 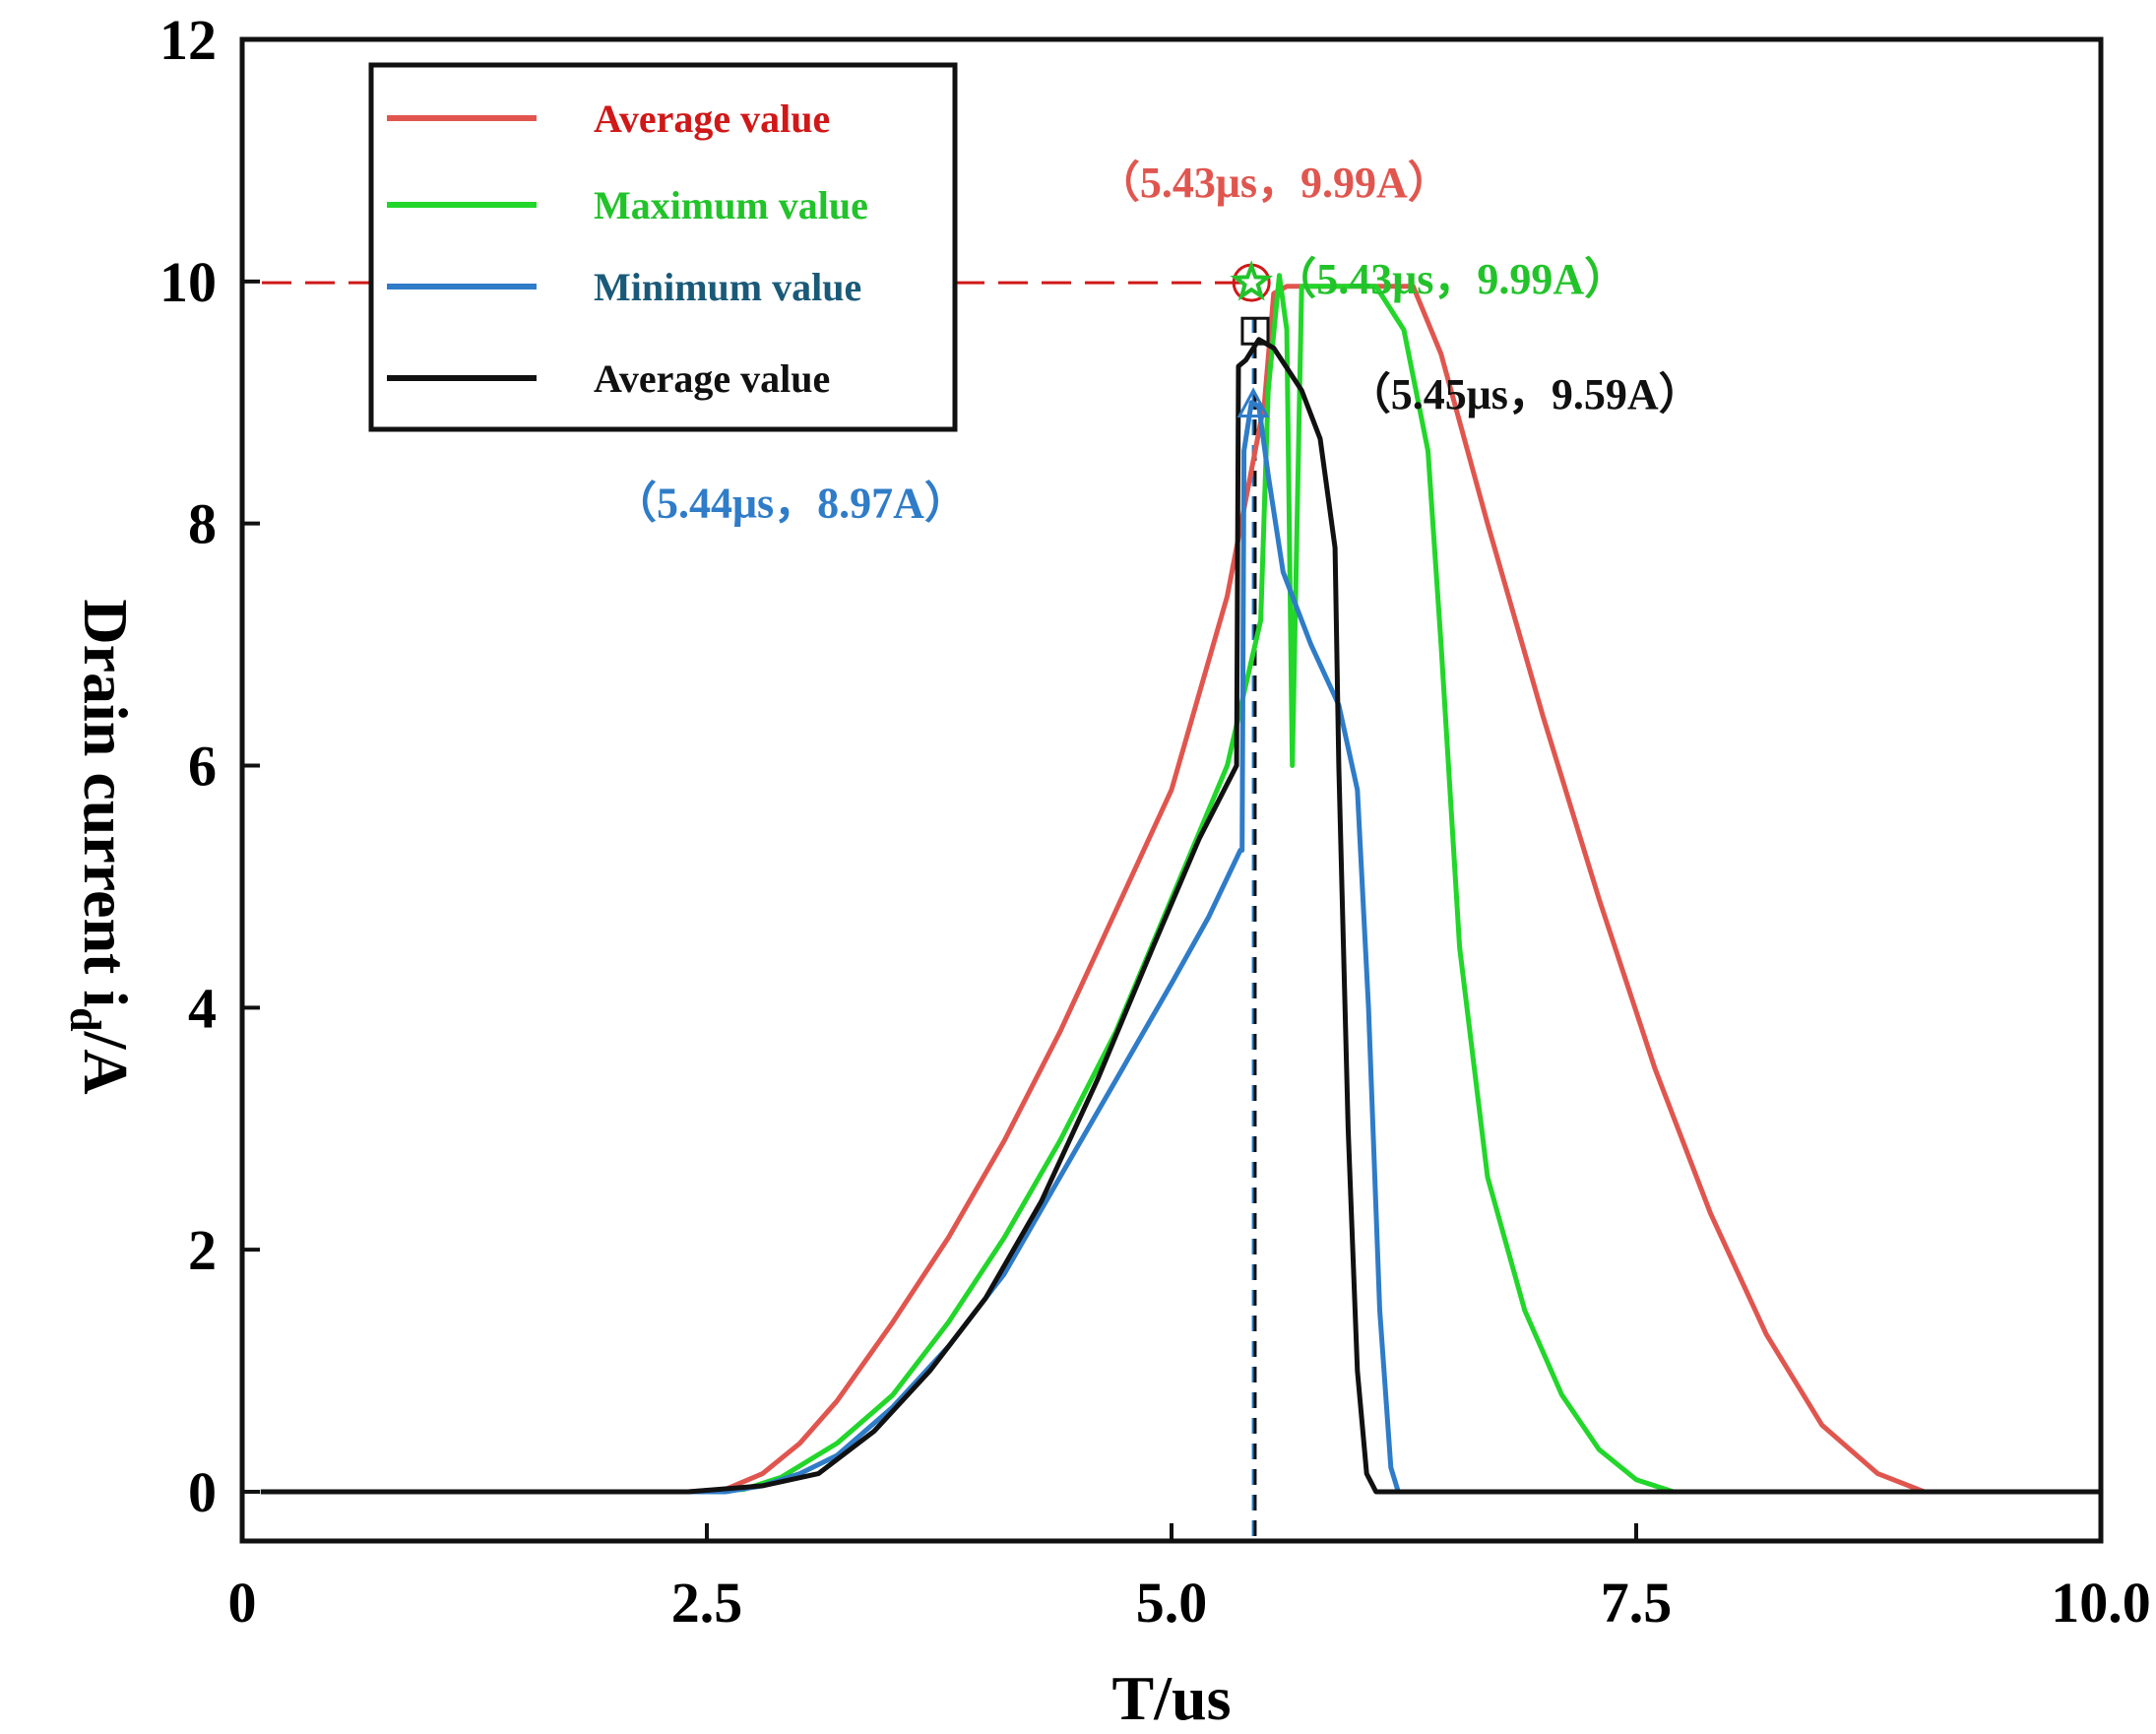 I want to click on y-axis-title-main: Drain current i, so click(x=106, y=803).